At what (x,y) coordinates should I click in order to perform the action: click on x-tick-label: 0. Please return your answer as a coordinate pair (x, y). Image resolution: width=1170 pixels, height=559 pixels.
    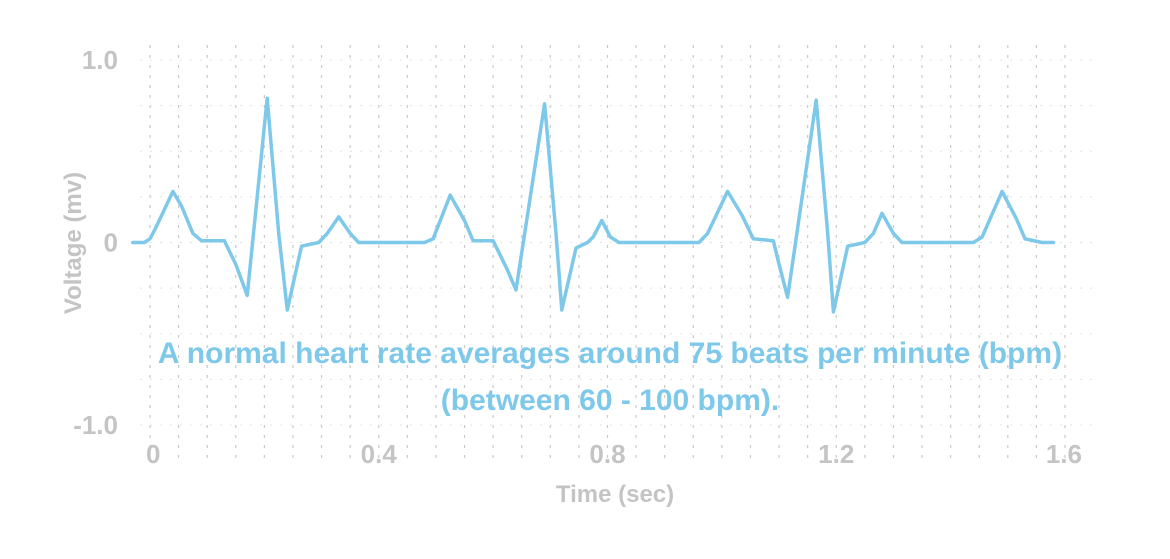
    Looking at the image, I should click on (153, 454).